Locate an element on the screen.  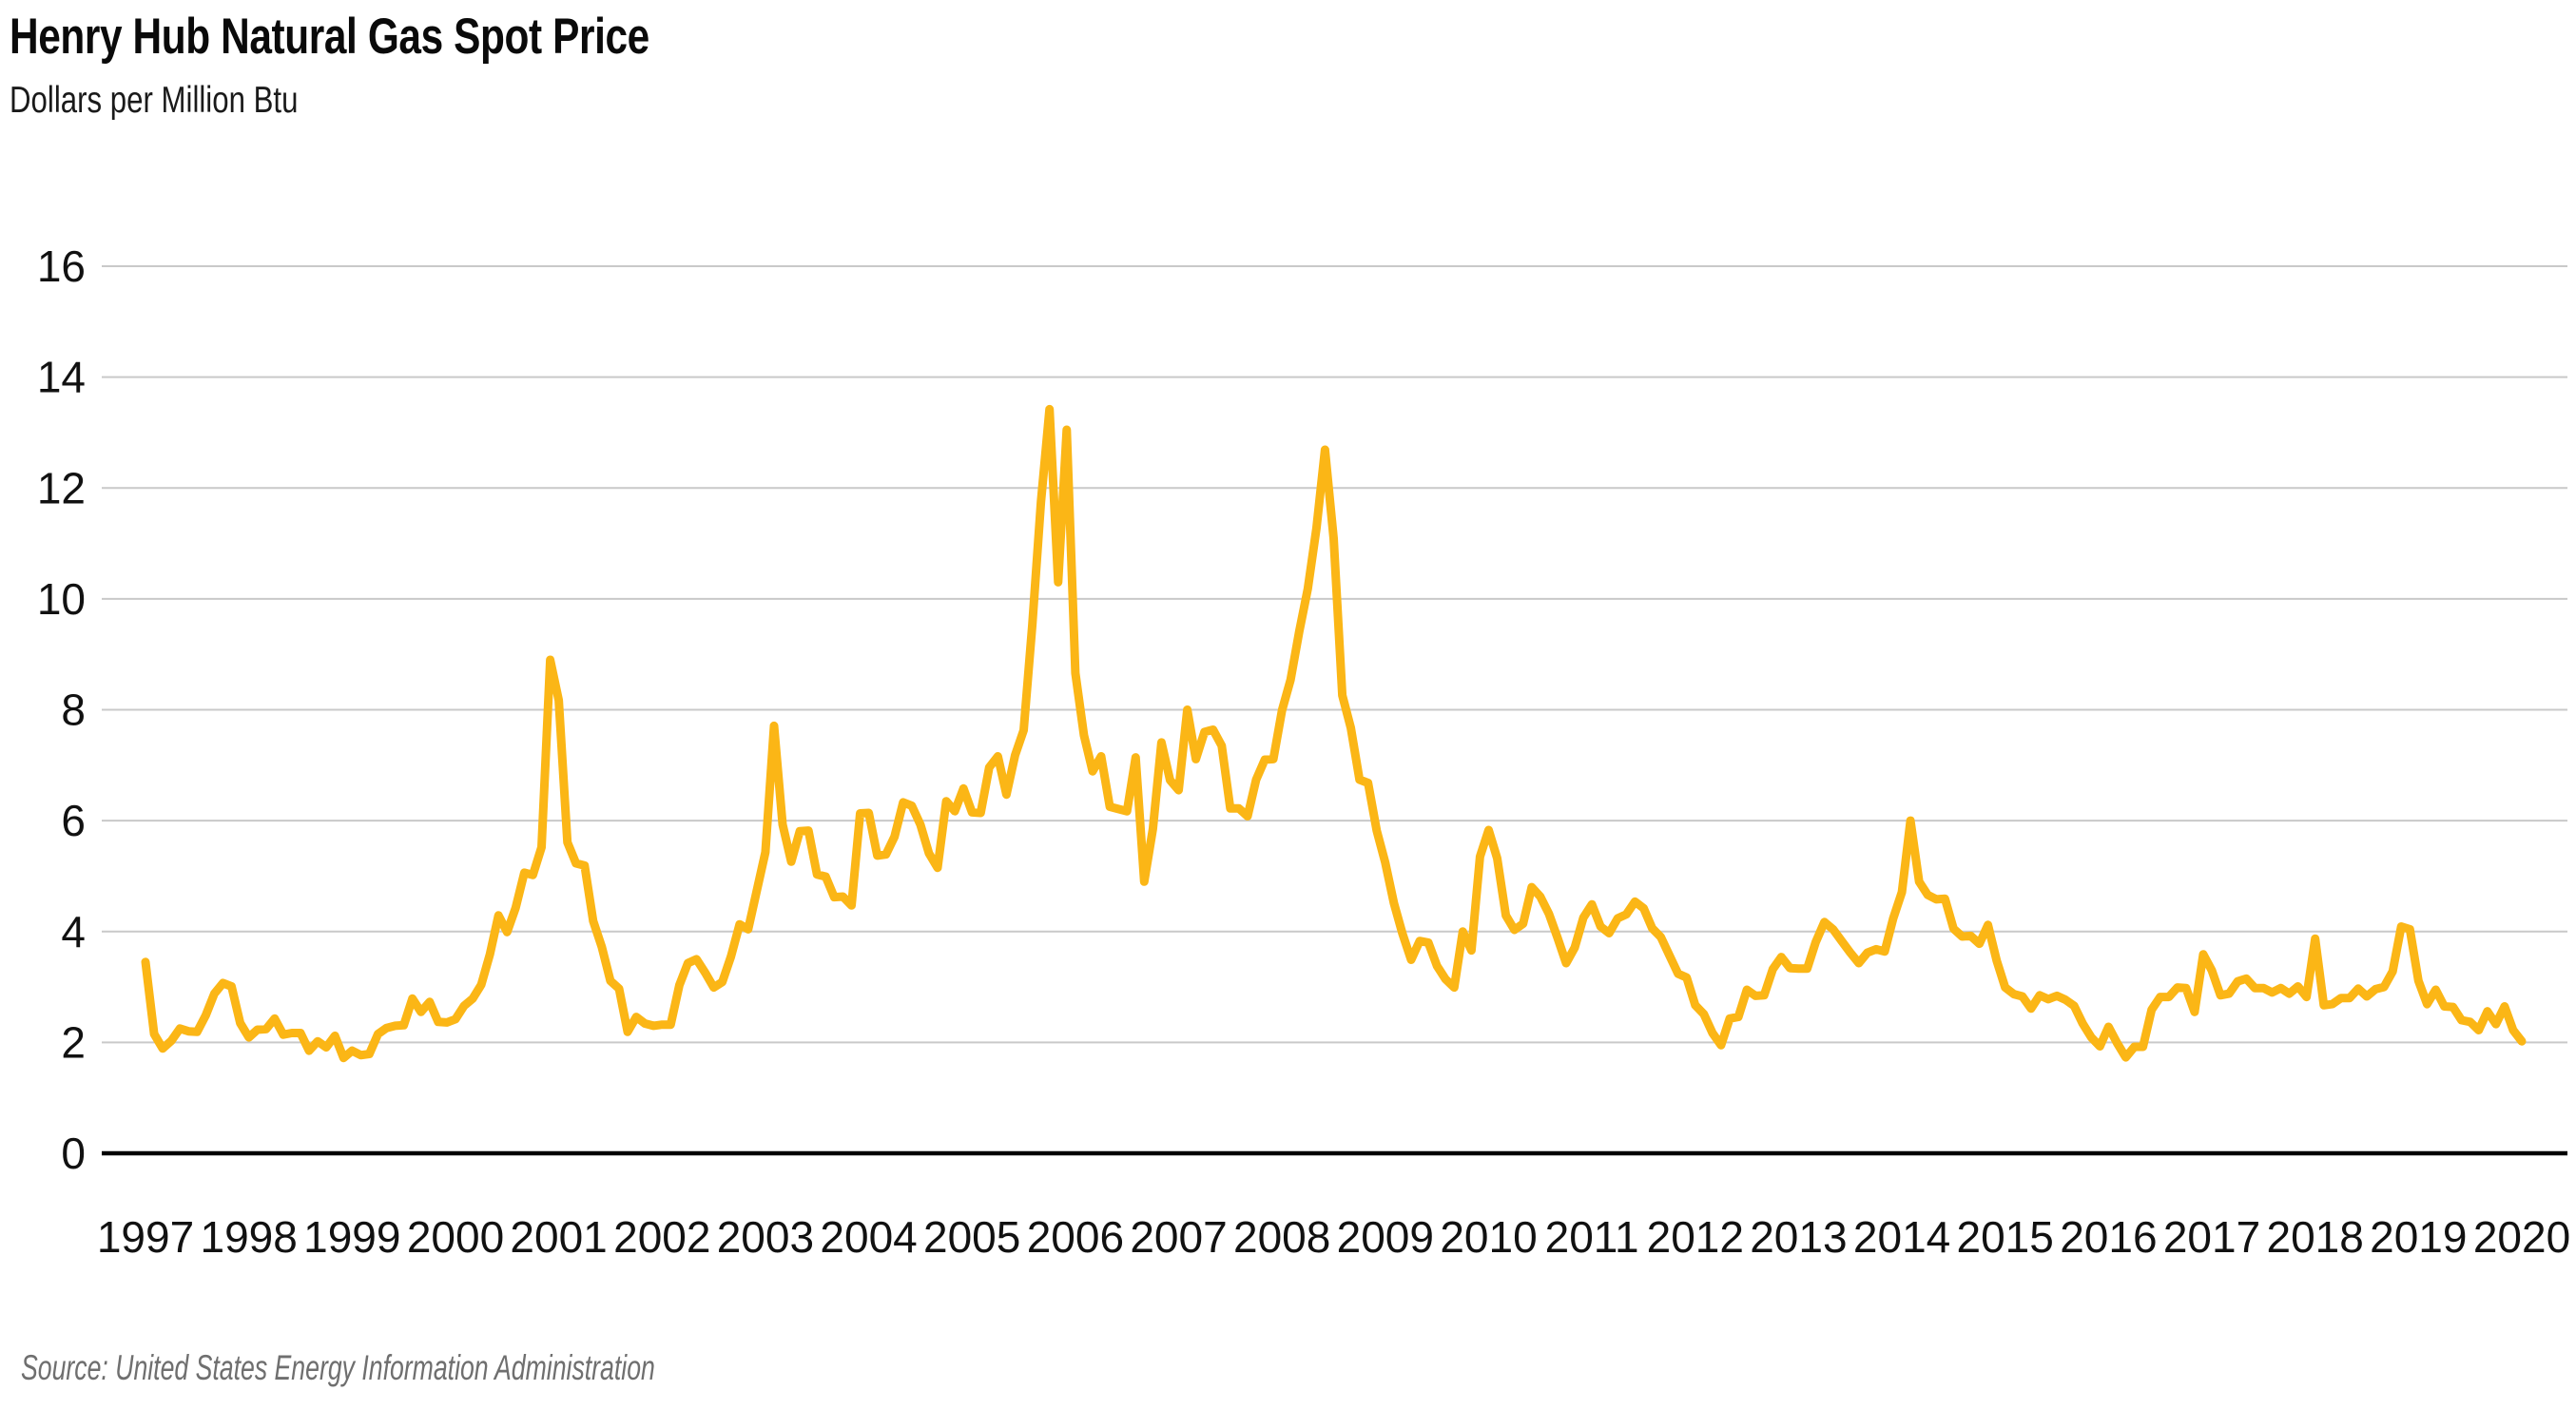
x-tick-label-2011: 2011 is located at coordinates (1592, 1237).